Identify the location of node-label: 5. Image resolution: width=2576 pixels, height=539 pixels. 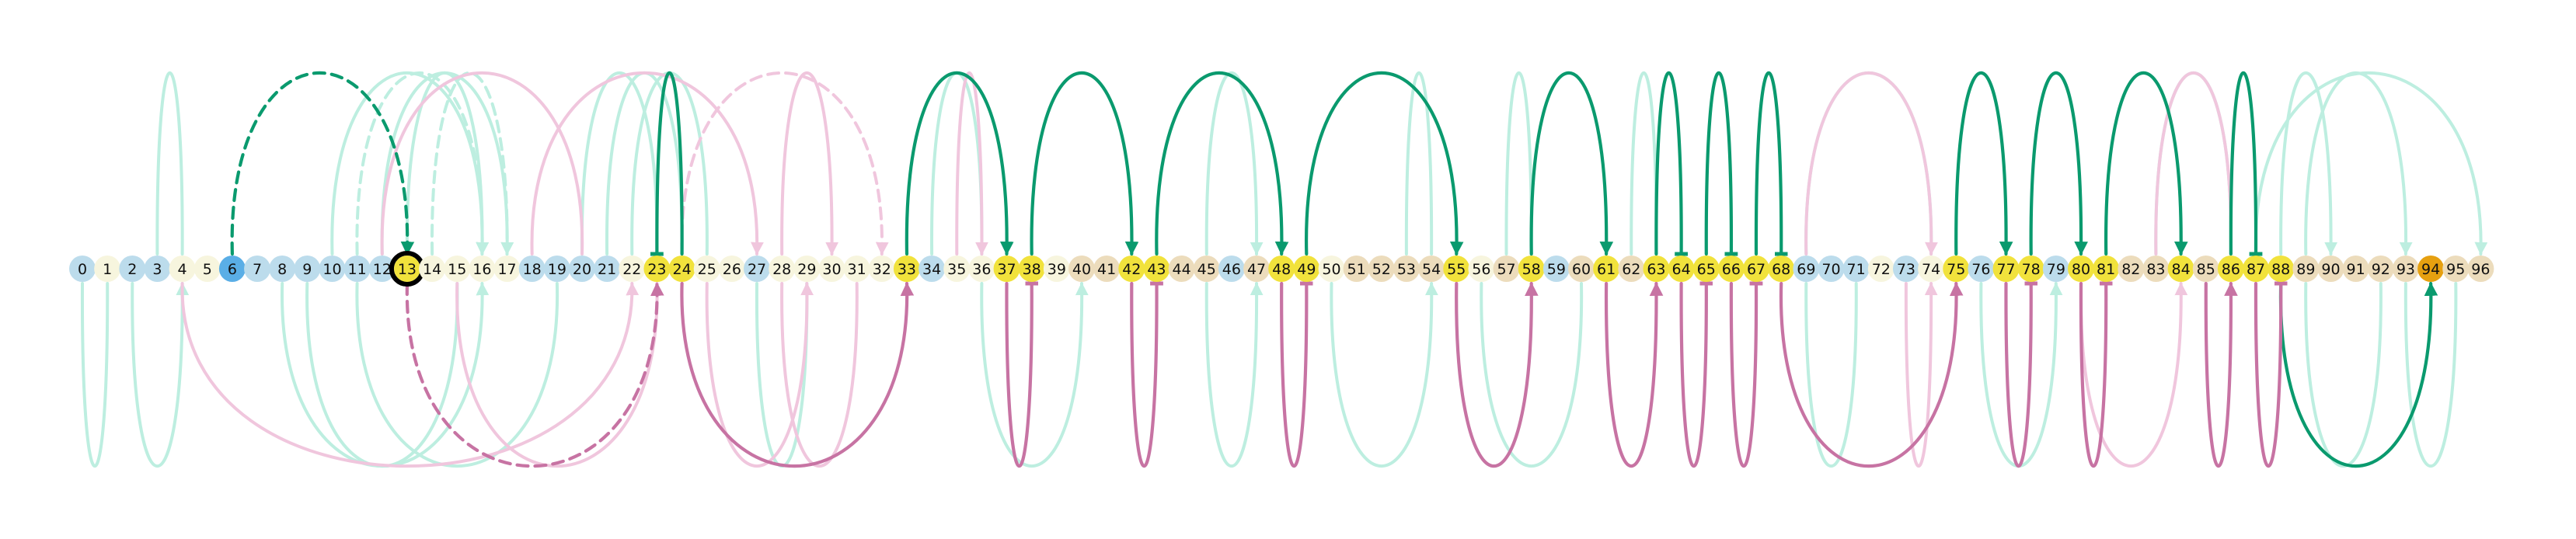
(207, 269).